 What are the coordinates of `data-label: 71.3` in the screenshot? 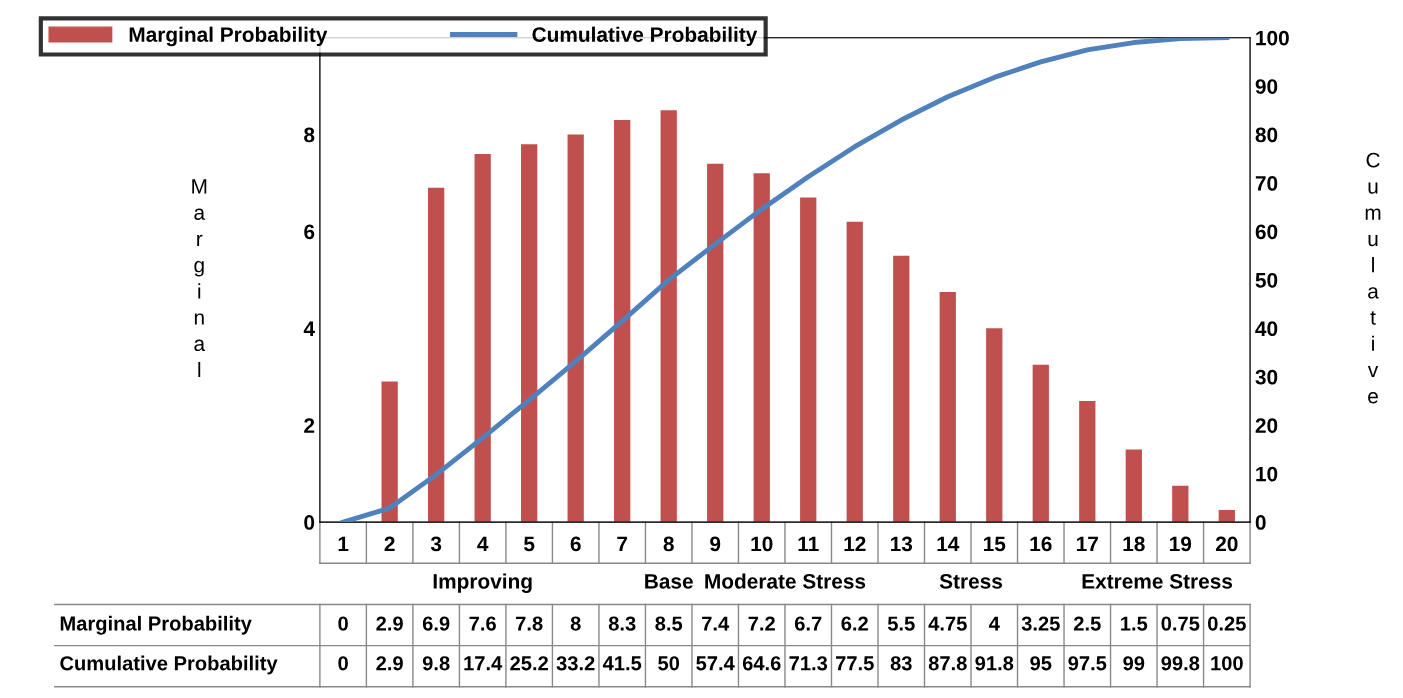 It's located at (808, 663).